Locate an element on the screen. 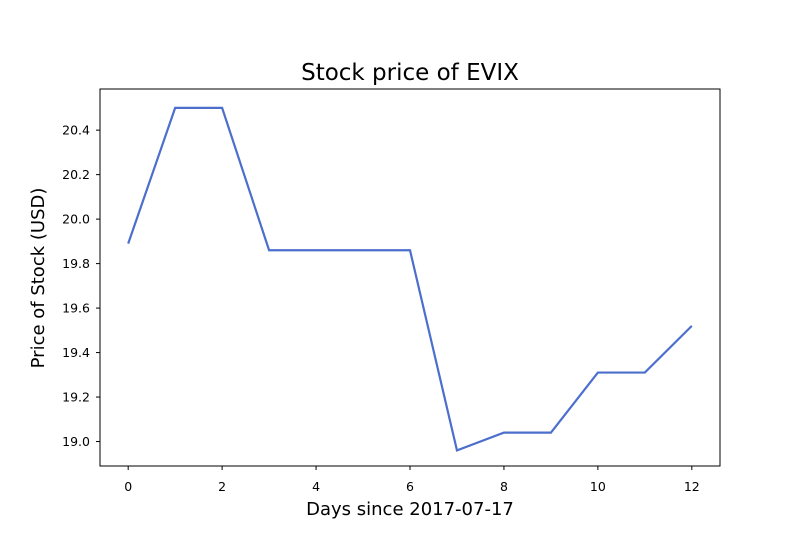  chart-title: Stock price of EVIX is located at coordinates (410, 73).